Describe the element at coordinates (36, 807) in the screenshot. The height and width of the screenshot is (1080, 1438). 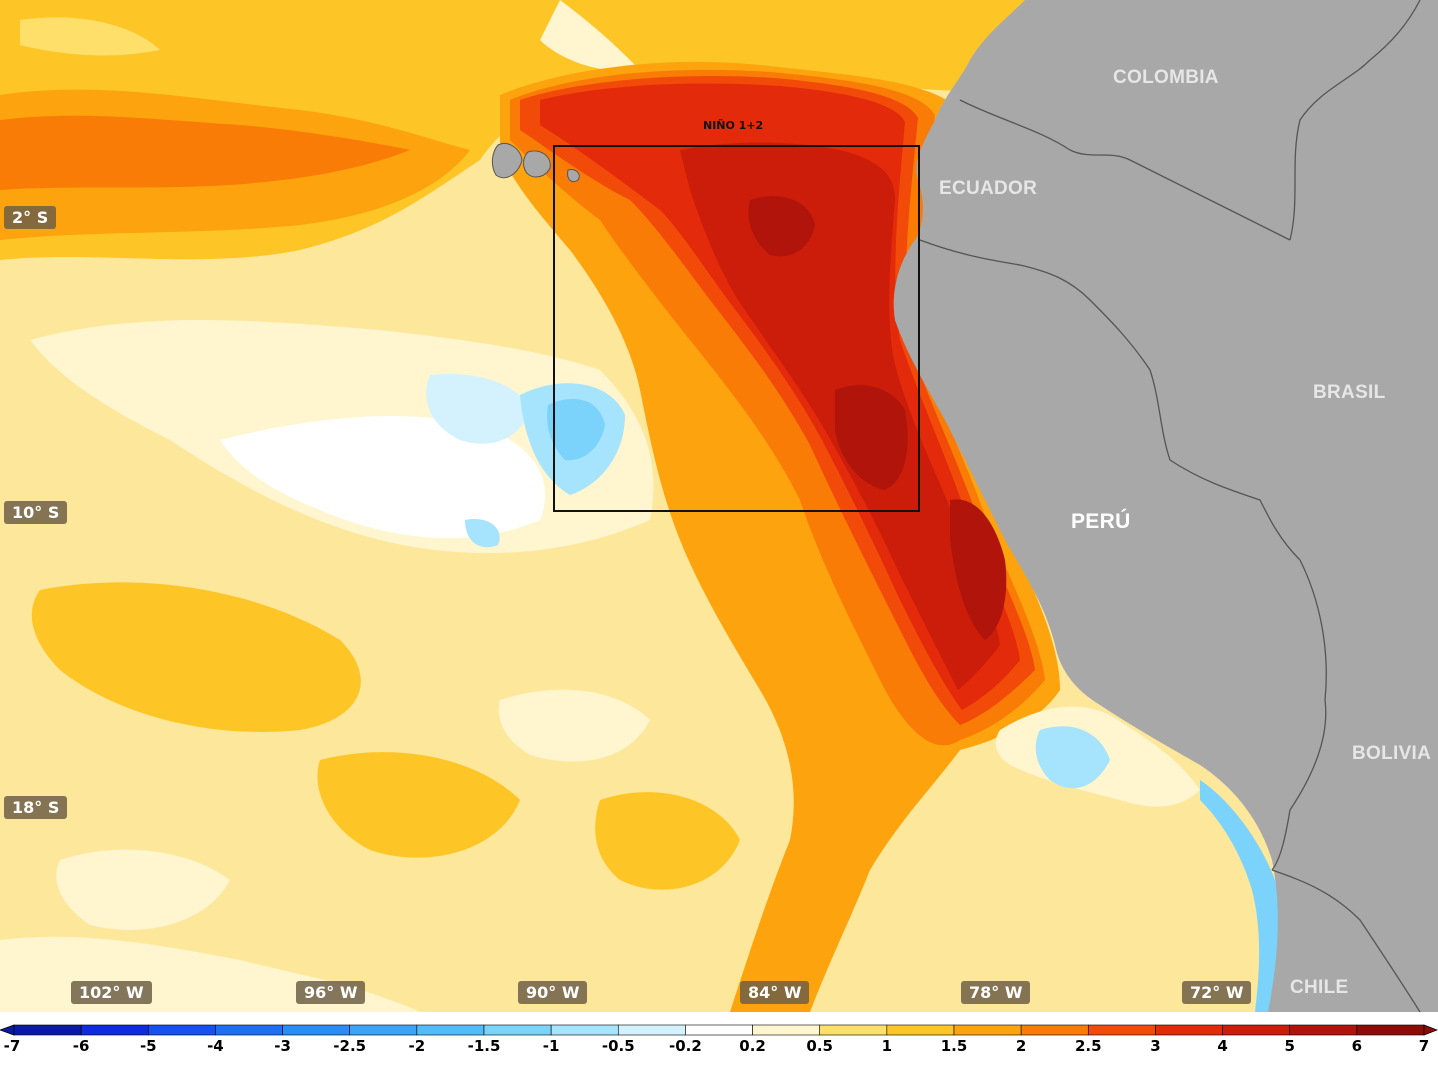
I see `lat-18s: 18° S` at that location.